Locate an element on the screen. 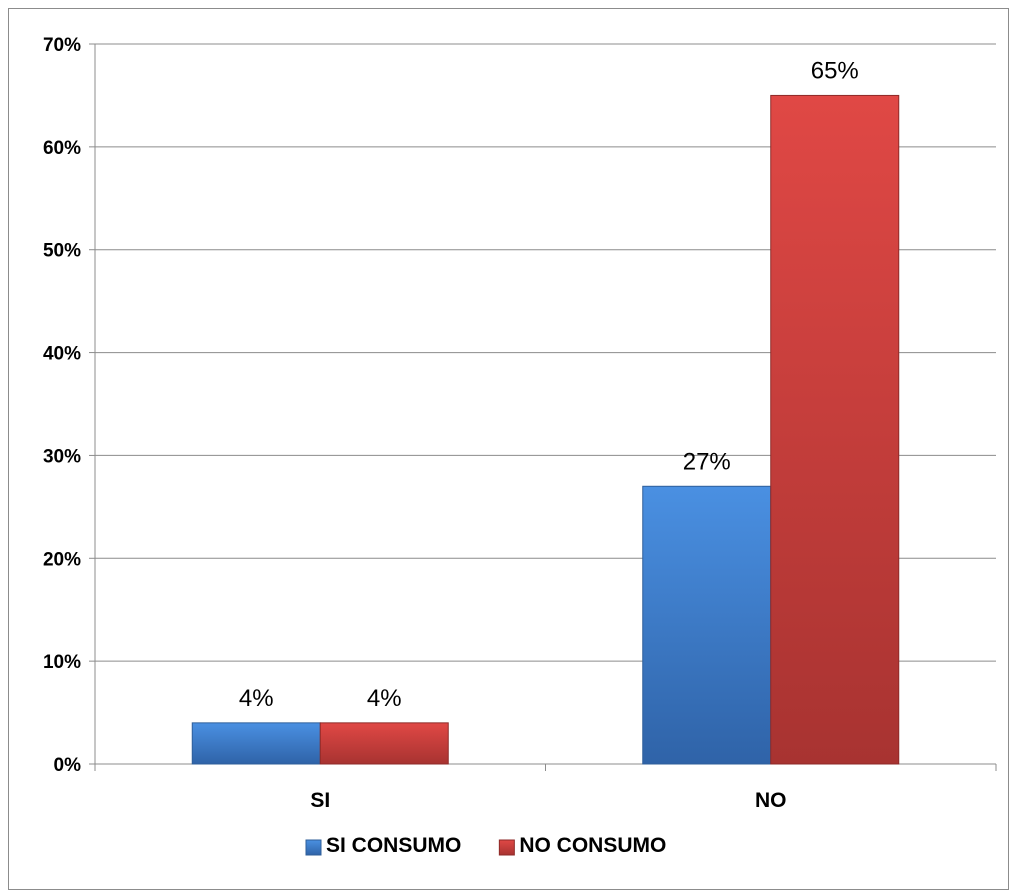  y-tick-label: 70% is located at coordinates (62, 45).